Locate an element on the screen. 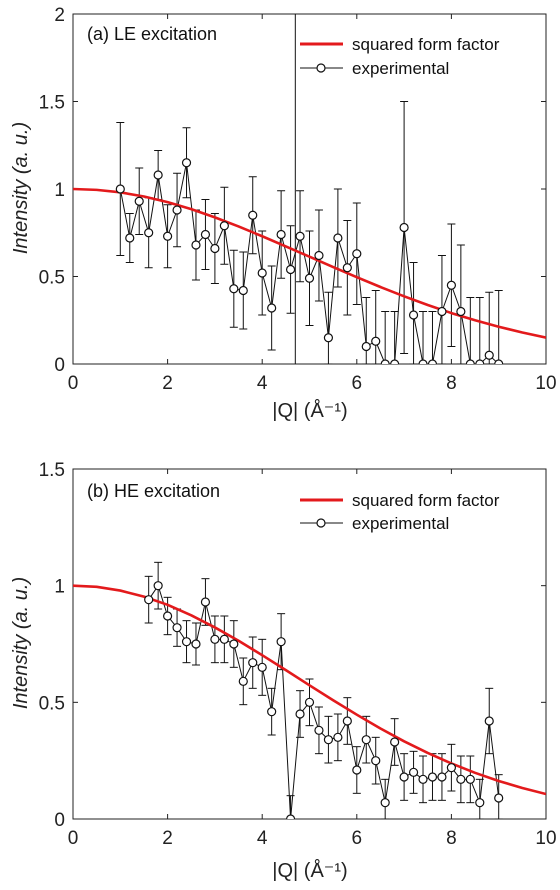  panel-a-y-tick-label: 0 is located at coordinates (59, 365).